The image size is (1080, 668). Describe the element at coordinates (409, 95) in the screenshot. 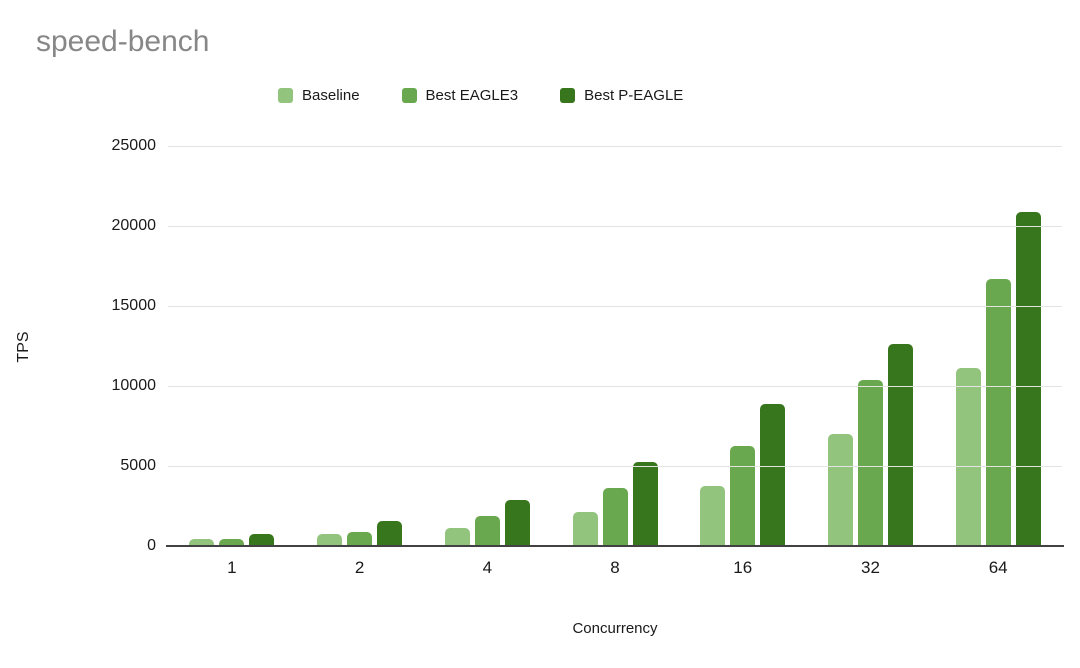

I see `legend-swatch-best-eagle3` at that location.